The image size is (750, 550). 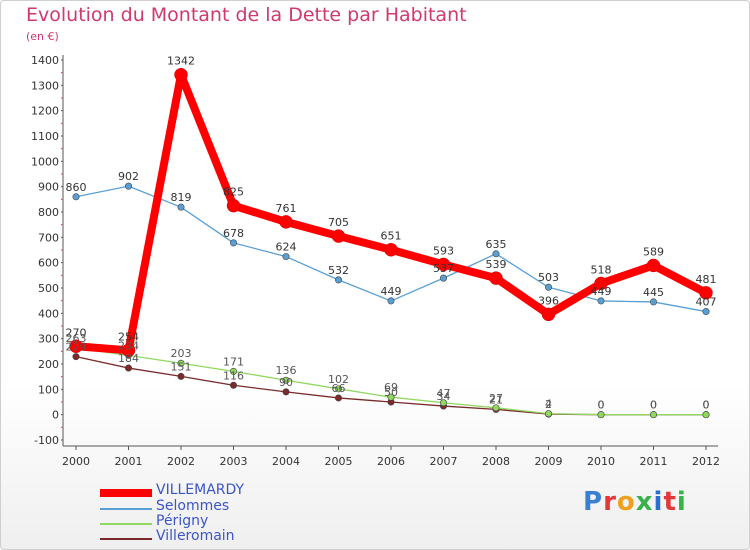 I want to click on legend-swatch-perigny, so click(x=126, y=524).